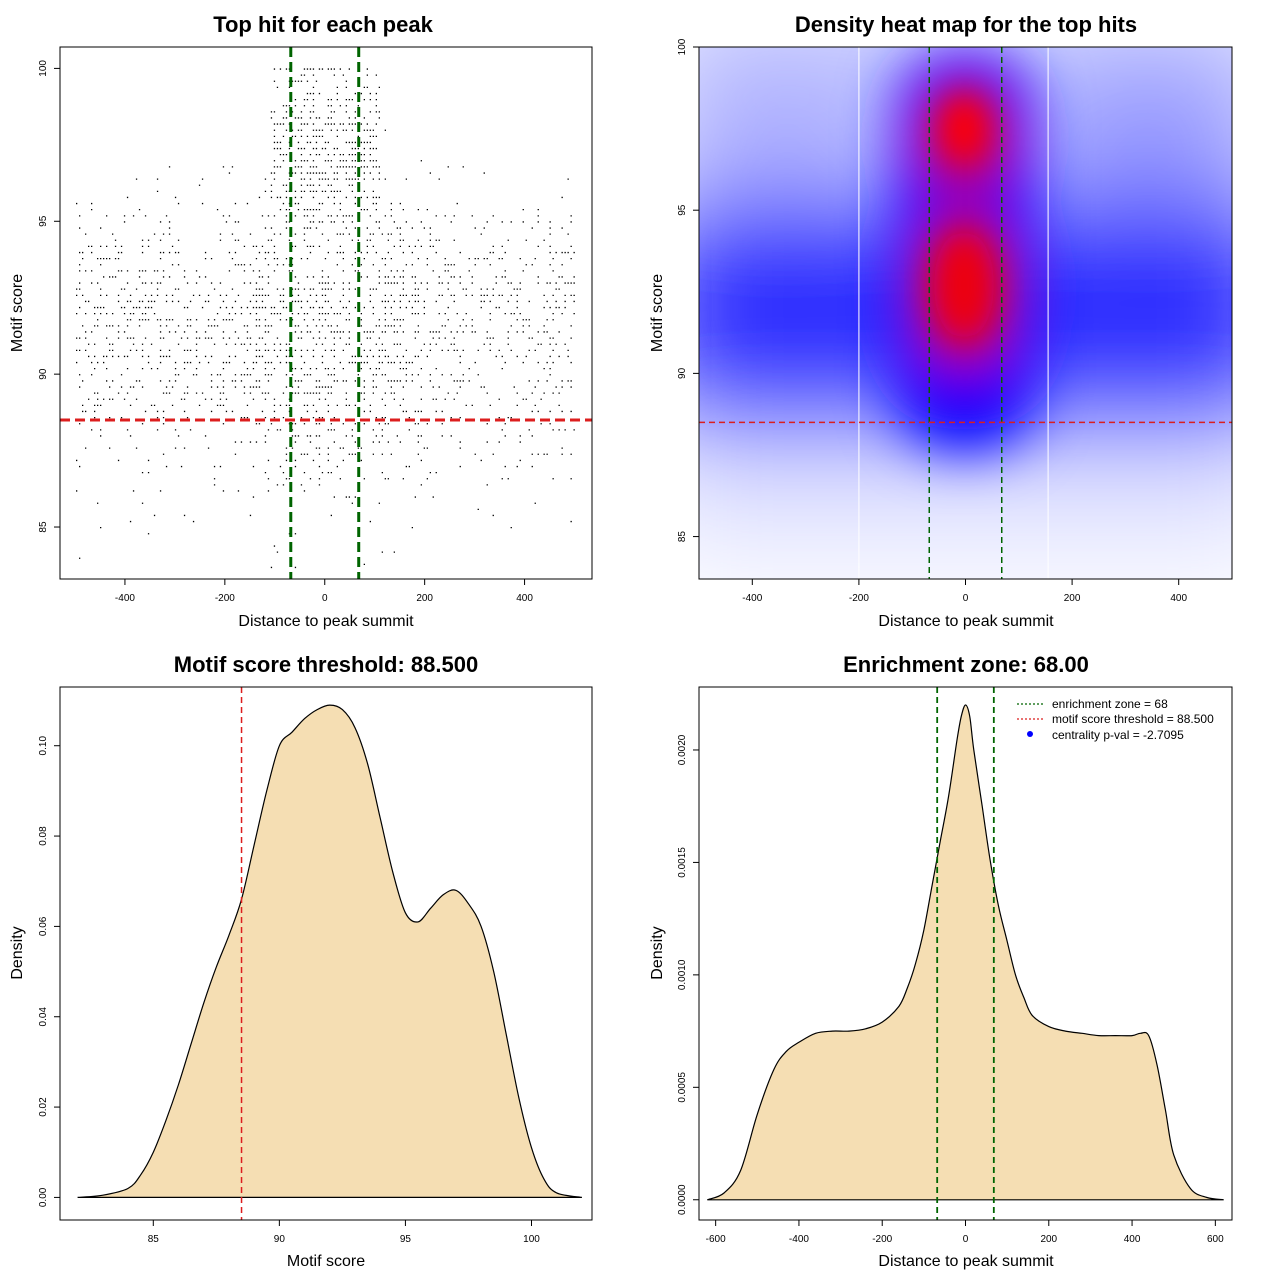  Describe the element at coordinates (43, 746) in the screenshot. I see `y-tick-label: 0.10` at that location.